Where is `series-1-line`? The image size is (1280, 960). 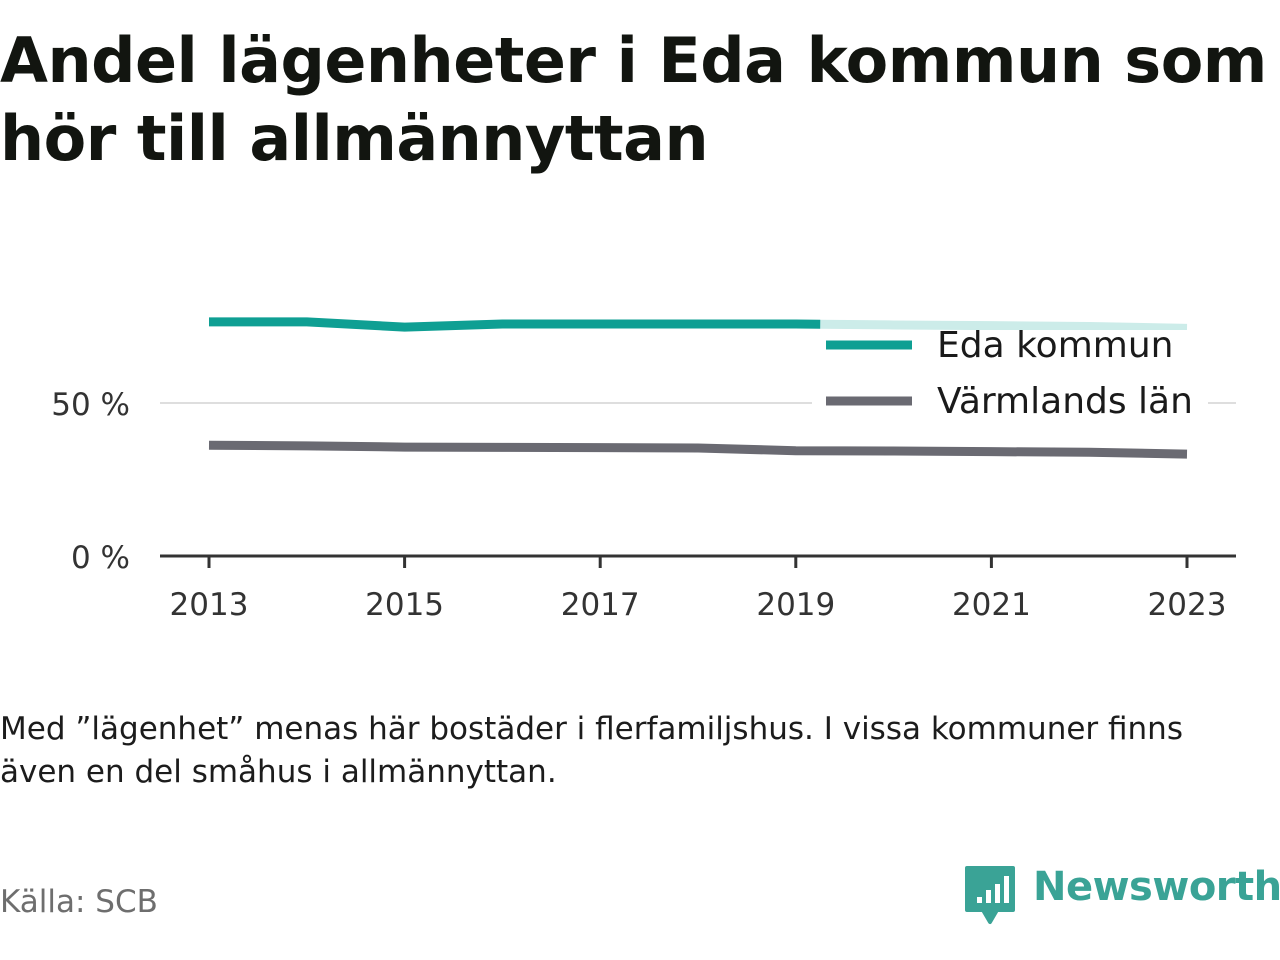
series-1-line is located at coordinates (698, 449).